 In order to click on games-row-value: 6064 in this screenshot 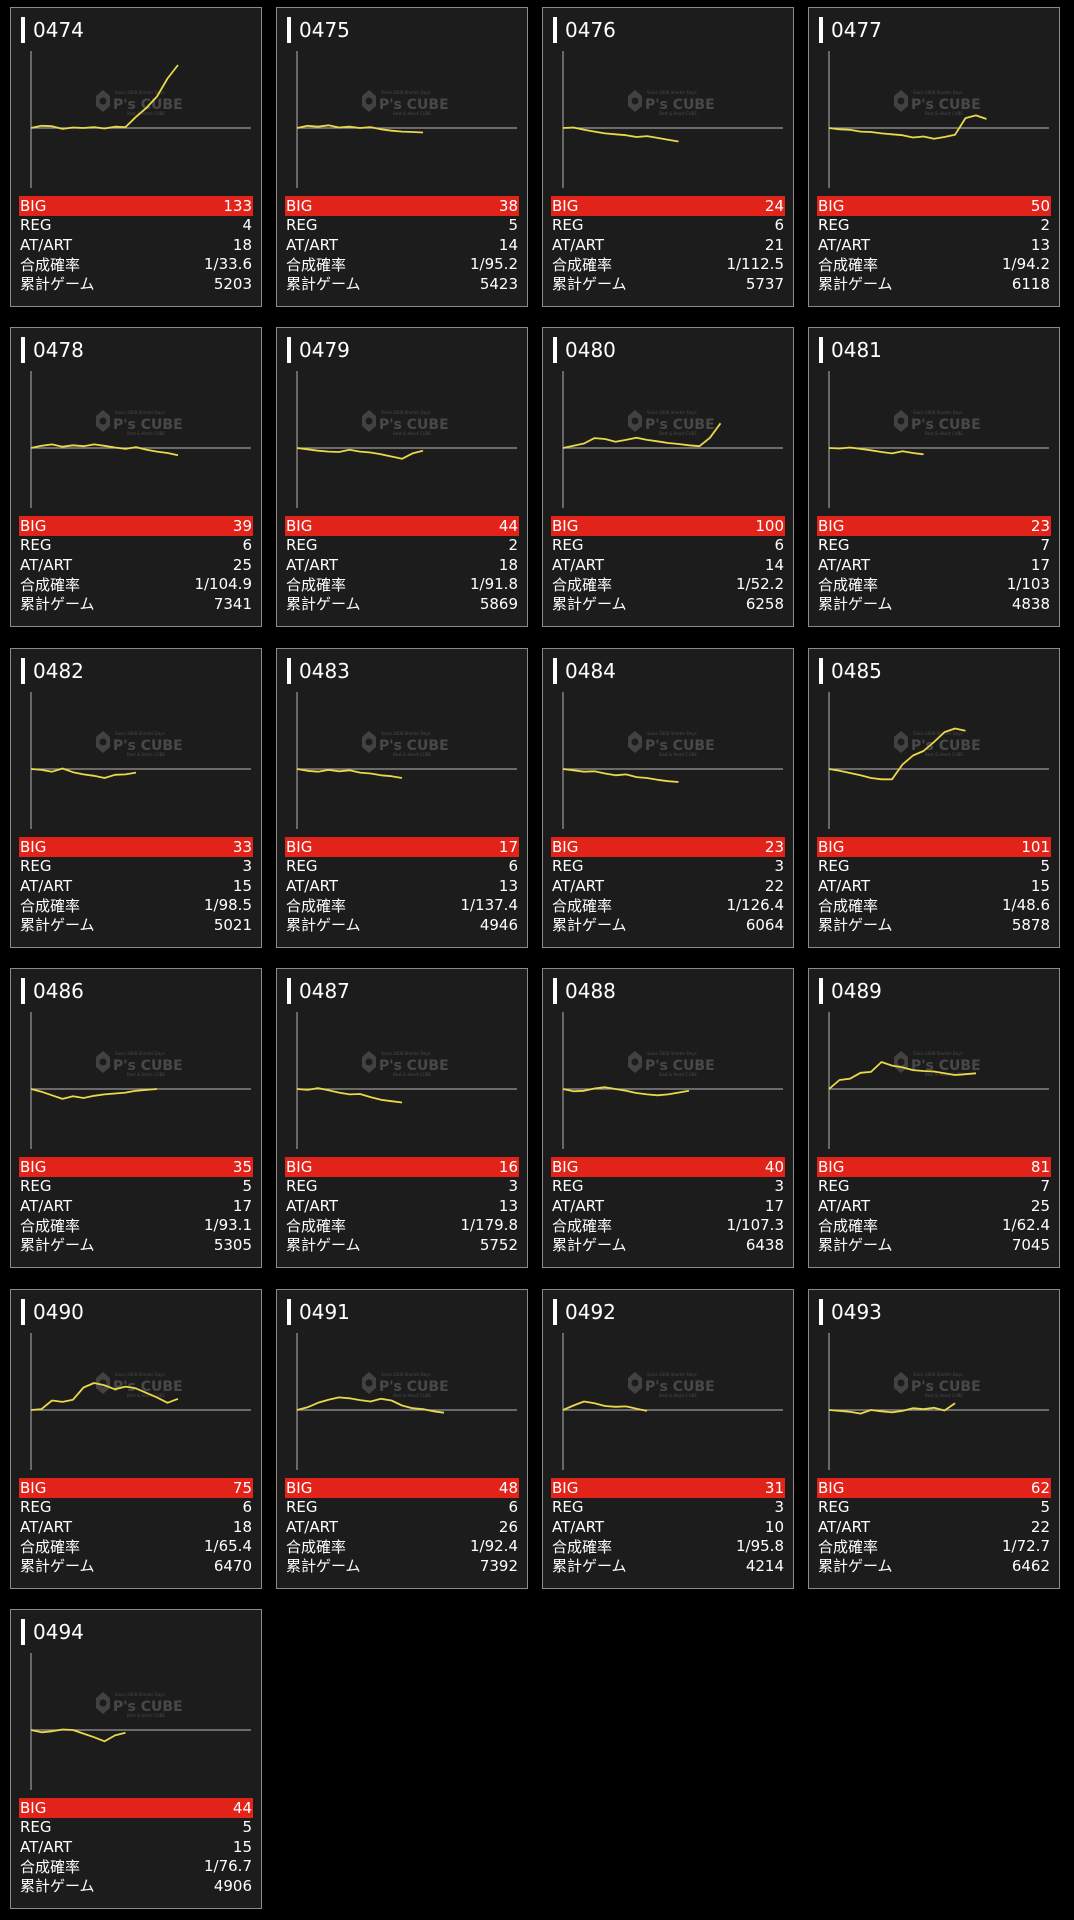, I will do `click(764, 924)`.